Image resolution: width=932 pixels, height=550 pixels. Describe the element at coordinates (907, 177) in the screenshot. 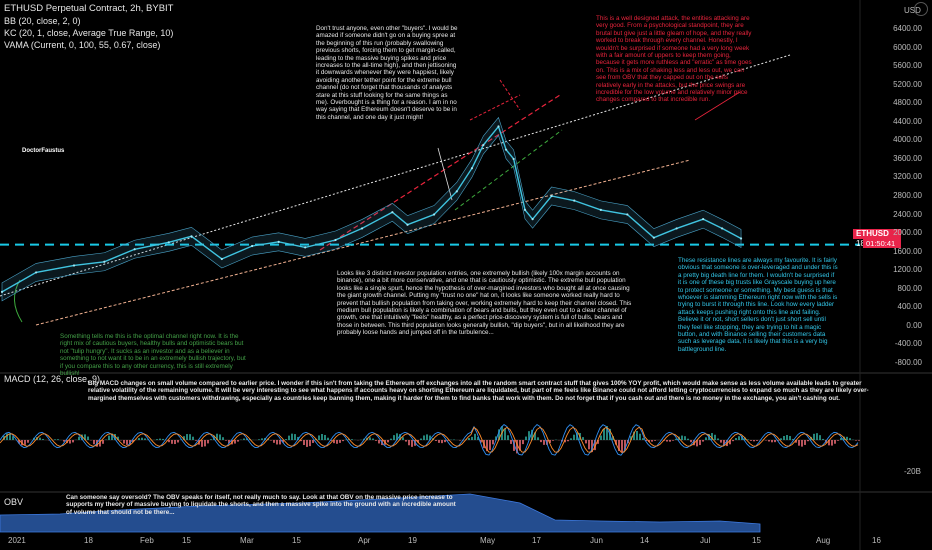

I see `price-tick: 3200.00` at that location.